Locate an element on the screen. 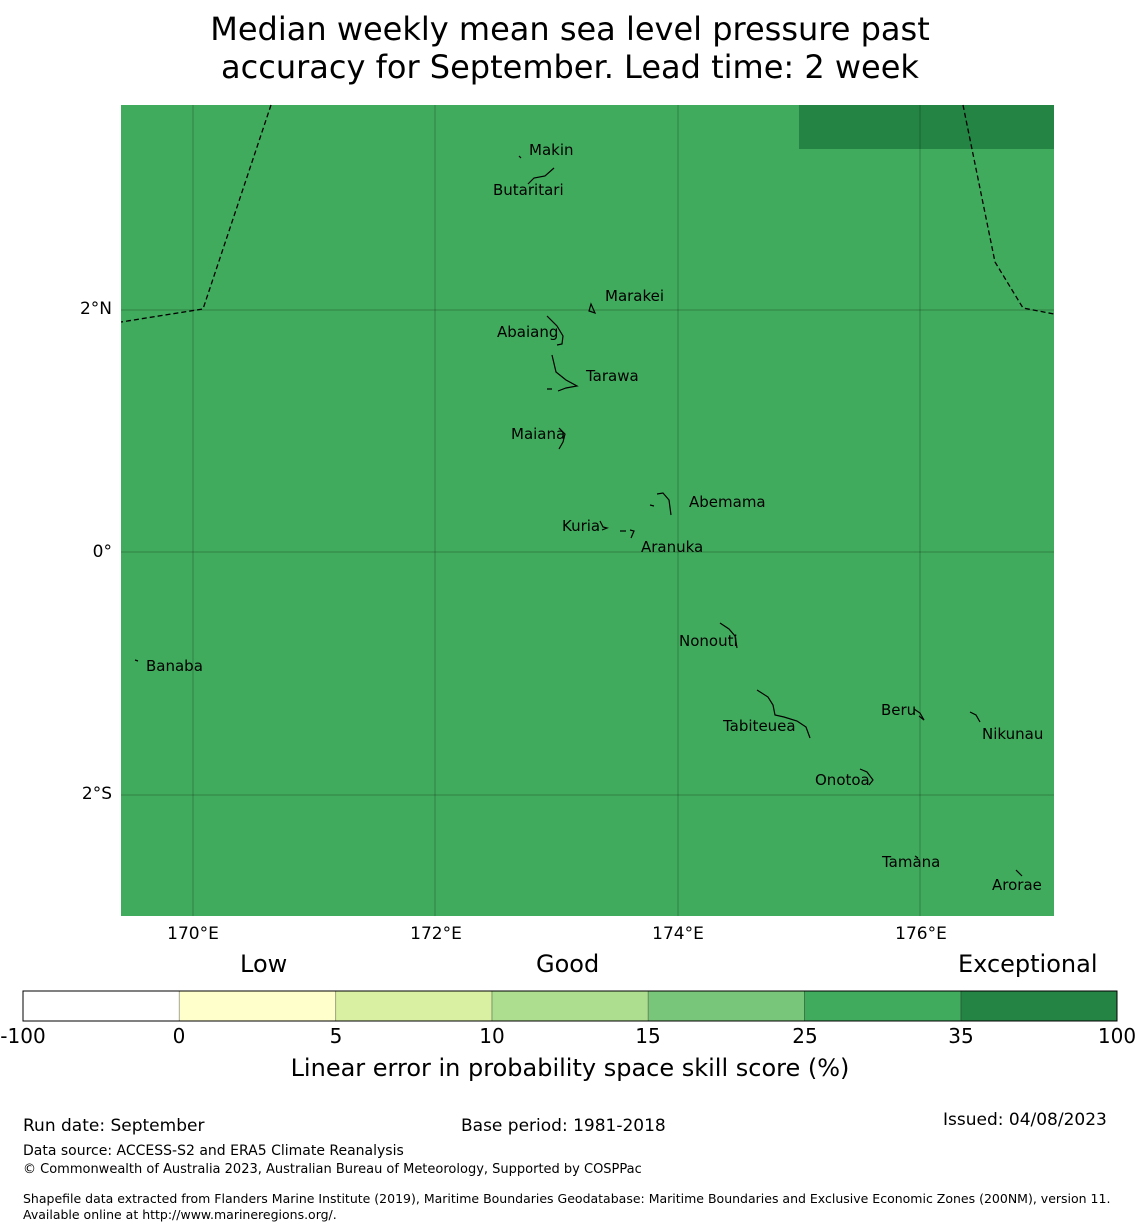 Image resolution: width=1140 pixels, height=1230 pixels. island-butaritari-outline is located at coordinates (541, 176).